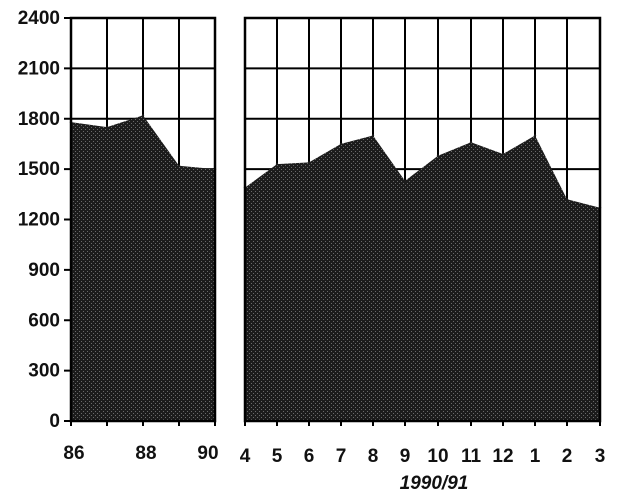 The height and width of the screenshot is (497, 619). Describe the element at coordinates (245, 456) in the screenshot. I see `x-tick-label-month-4: 4` at that location.